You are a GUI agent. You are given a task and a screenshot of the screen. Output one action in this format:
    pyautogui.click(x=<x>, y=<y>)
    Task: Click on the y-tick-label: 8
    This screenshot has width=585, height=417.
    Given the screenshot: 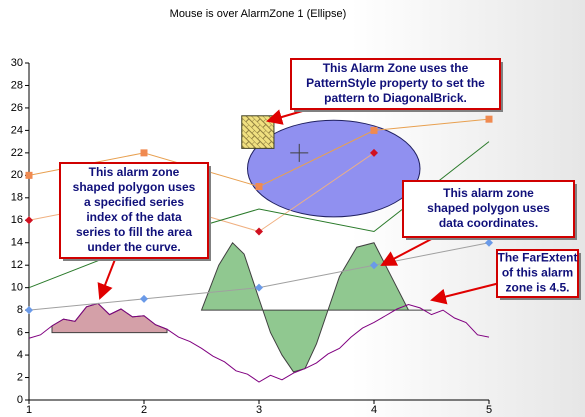 What is the action you would take?
    pyautogui.click(x=20, y=310)
    